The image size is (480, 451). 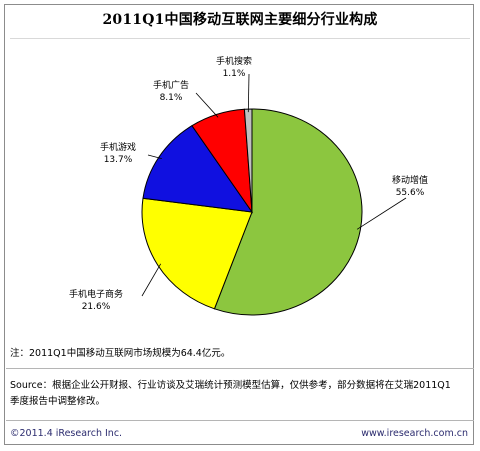 I want to click on slice-value-label: 21.6%, so click(x=96, y=307).